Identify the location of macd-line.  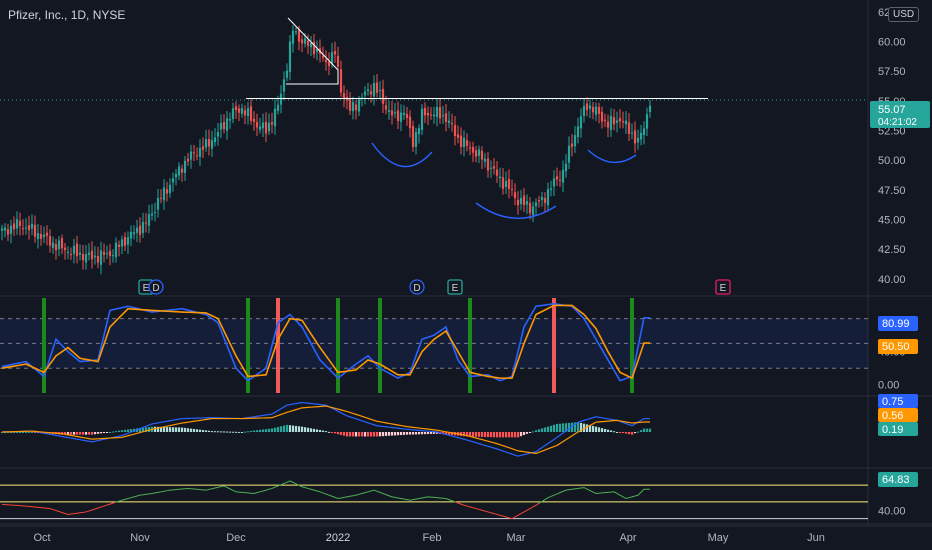
(325, 429).